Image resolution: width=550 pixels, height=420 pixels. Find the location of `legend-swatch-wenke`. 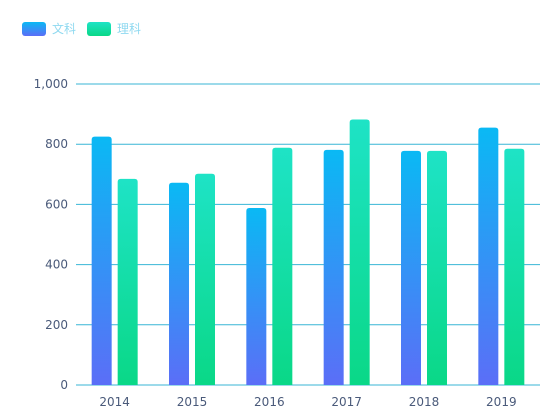

legend-swatch-wenke is located at coordinates (34, 29).